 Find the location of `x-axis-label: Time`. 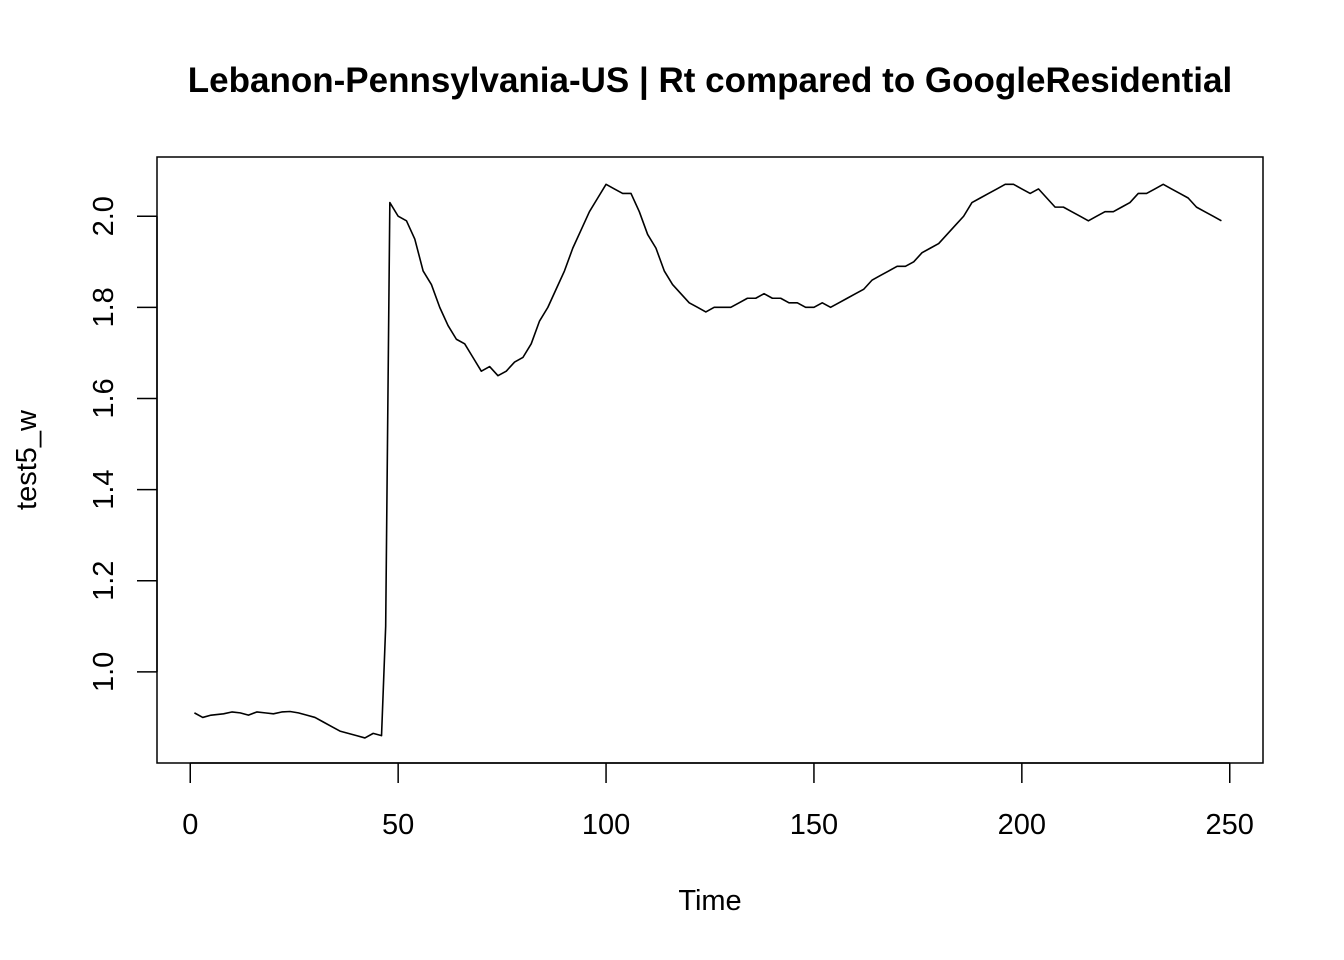

x-axis-label: Time is located at coordinates (709, 901).